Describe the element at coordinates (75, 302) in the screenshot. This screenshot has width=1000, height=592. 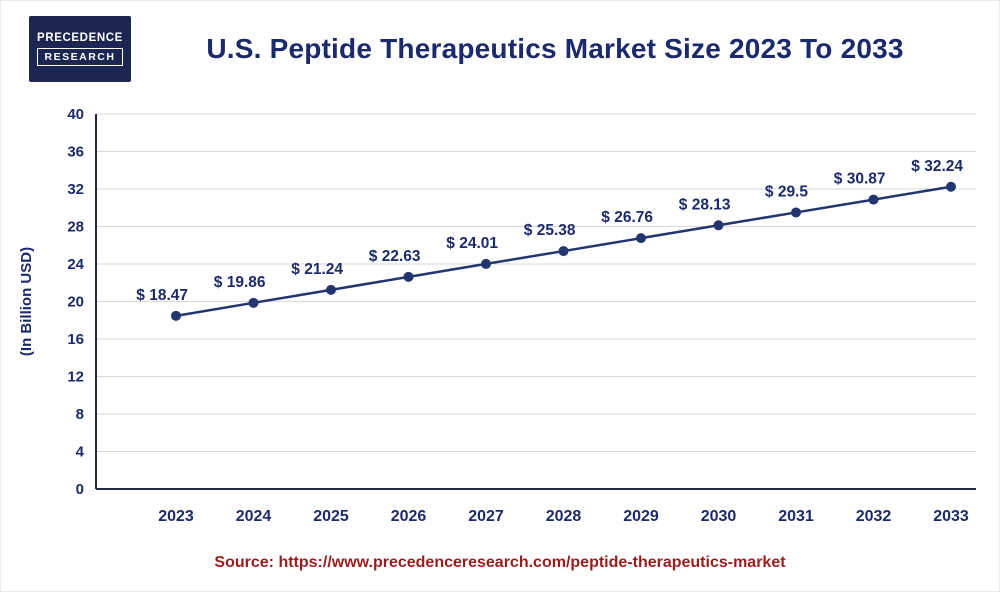
I see `y-tick-label: 20` at that location.